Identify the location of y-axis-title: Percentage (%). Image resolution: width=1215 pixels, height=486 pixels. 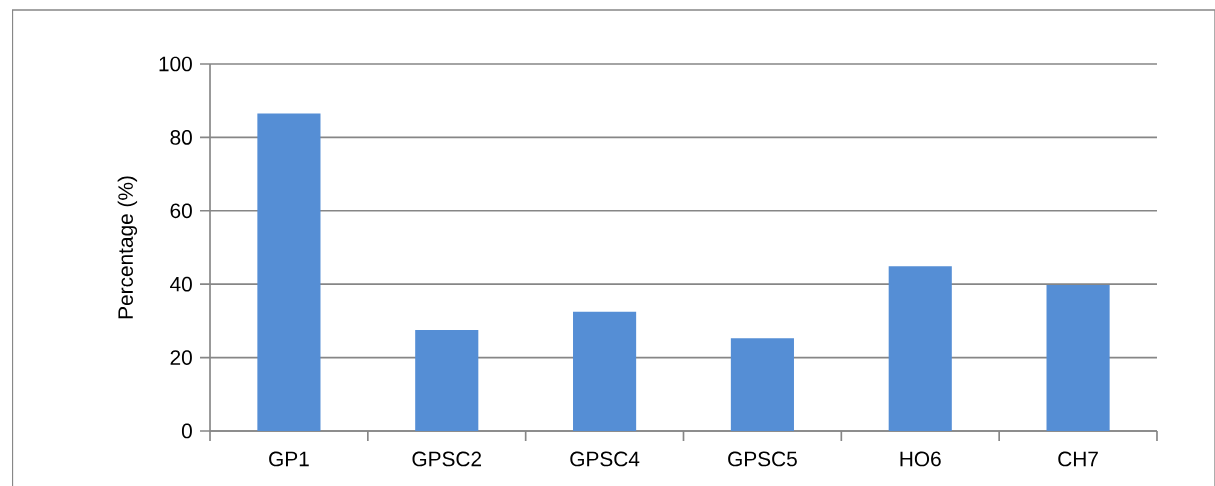
(127, 247).